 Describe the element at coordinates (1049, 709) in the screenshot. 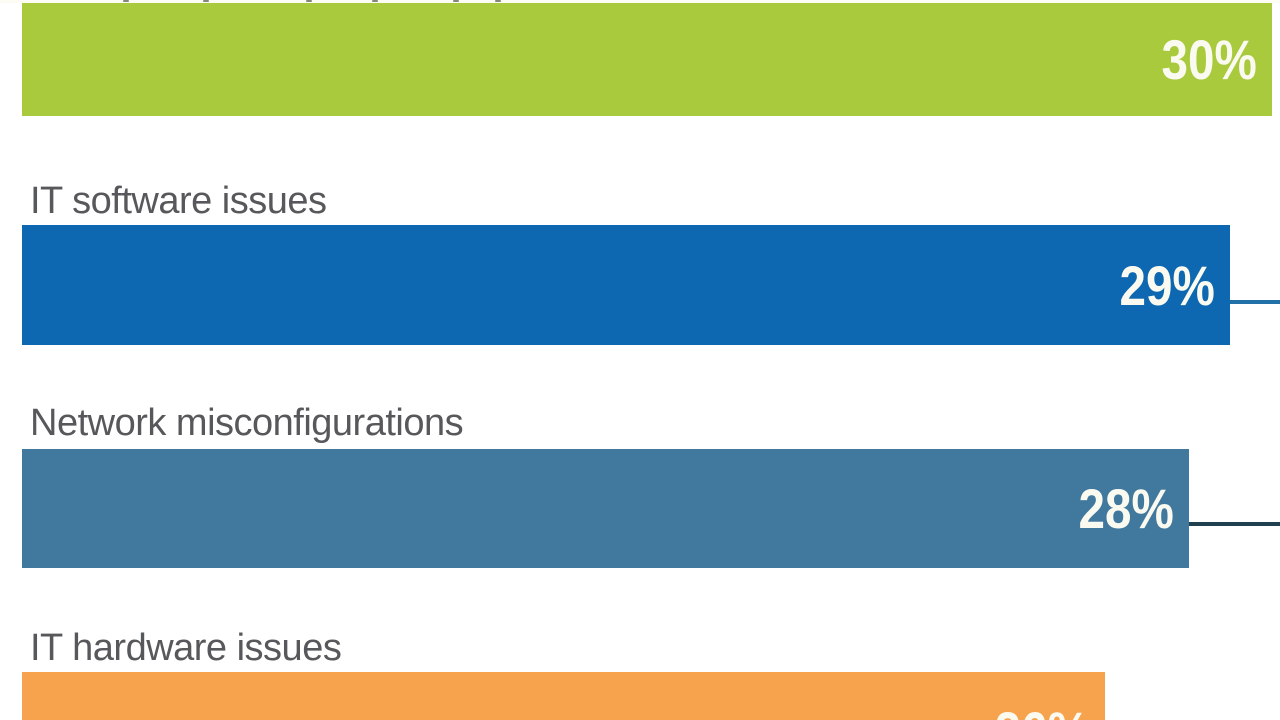

I see `bar-value-label: 26%` at that location.